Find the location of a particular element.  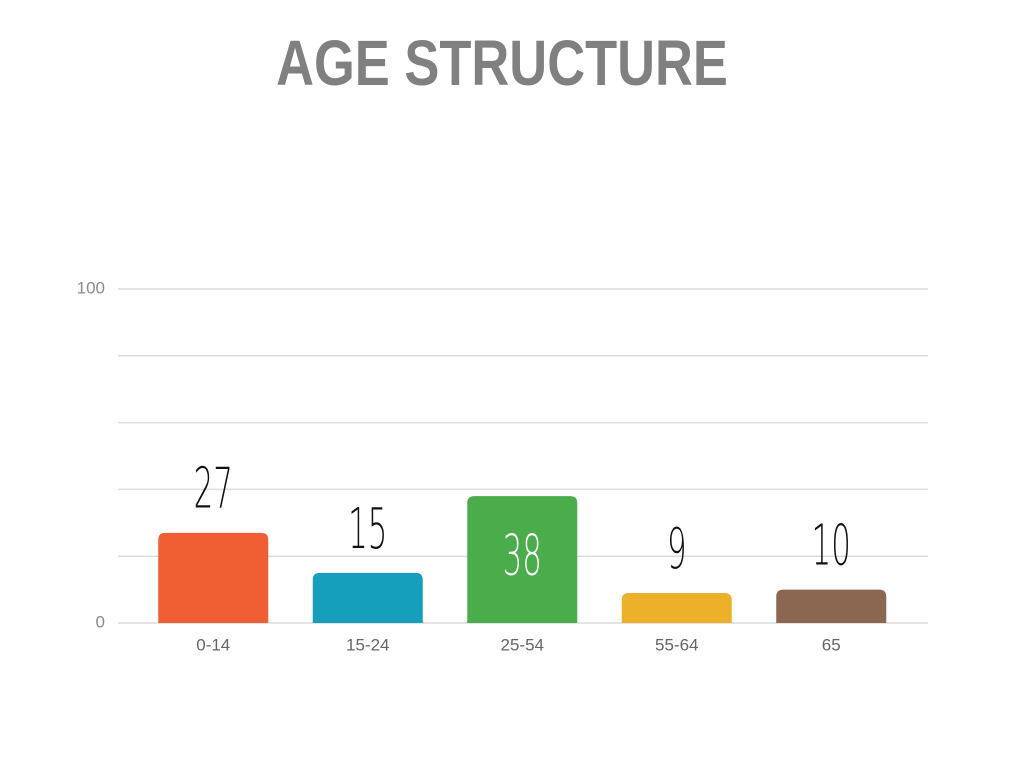

y-tick-label: 100 is located at coordinates (91, 287).